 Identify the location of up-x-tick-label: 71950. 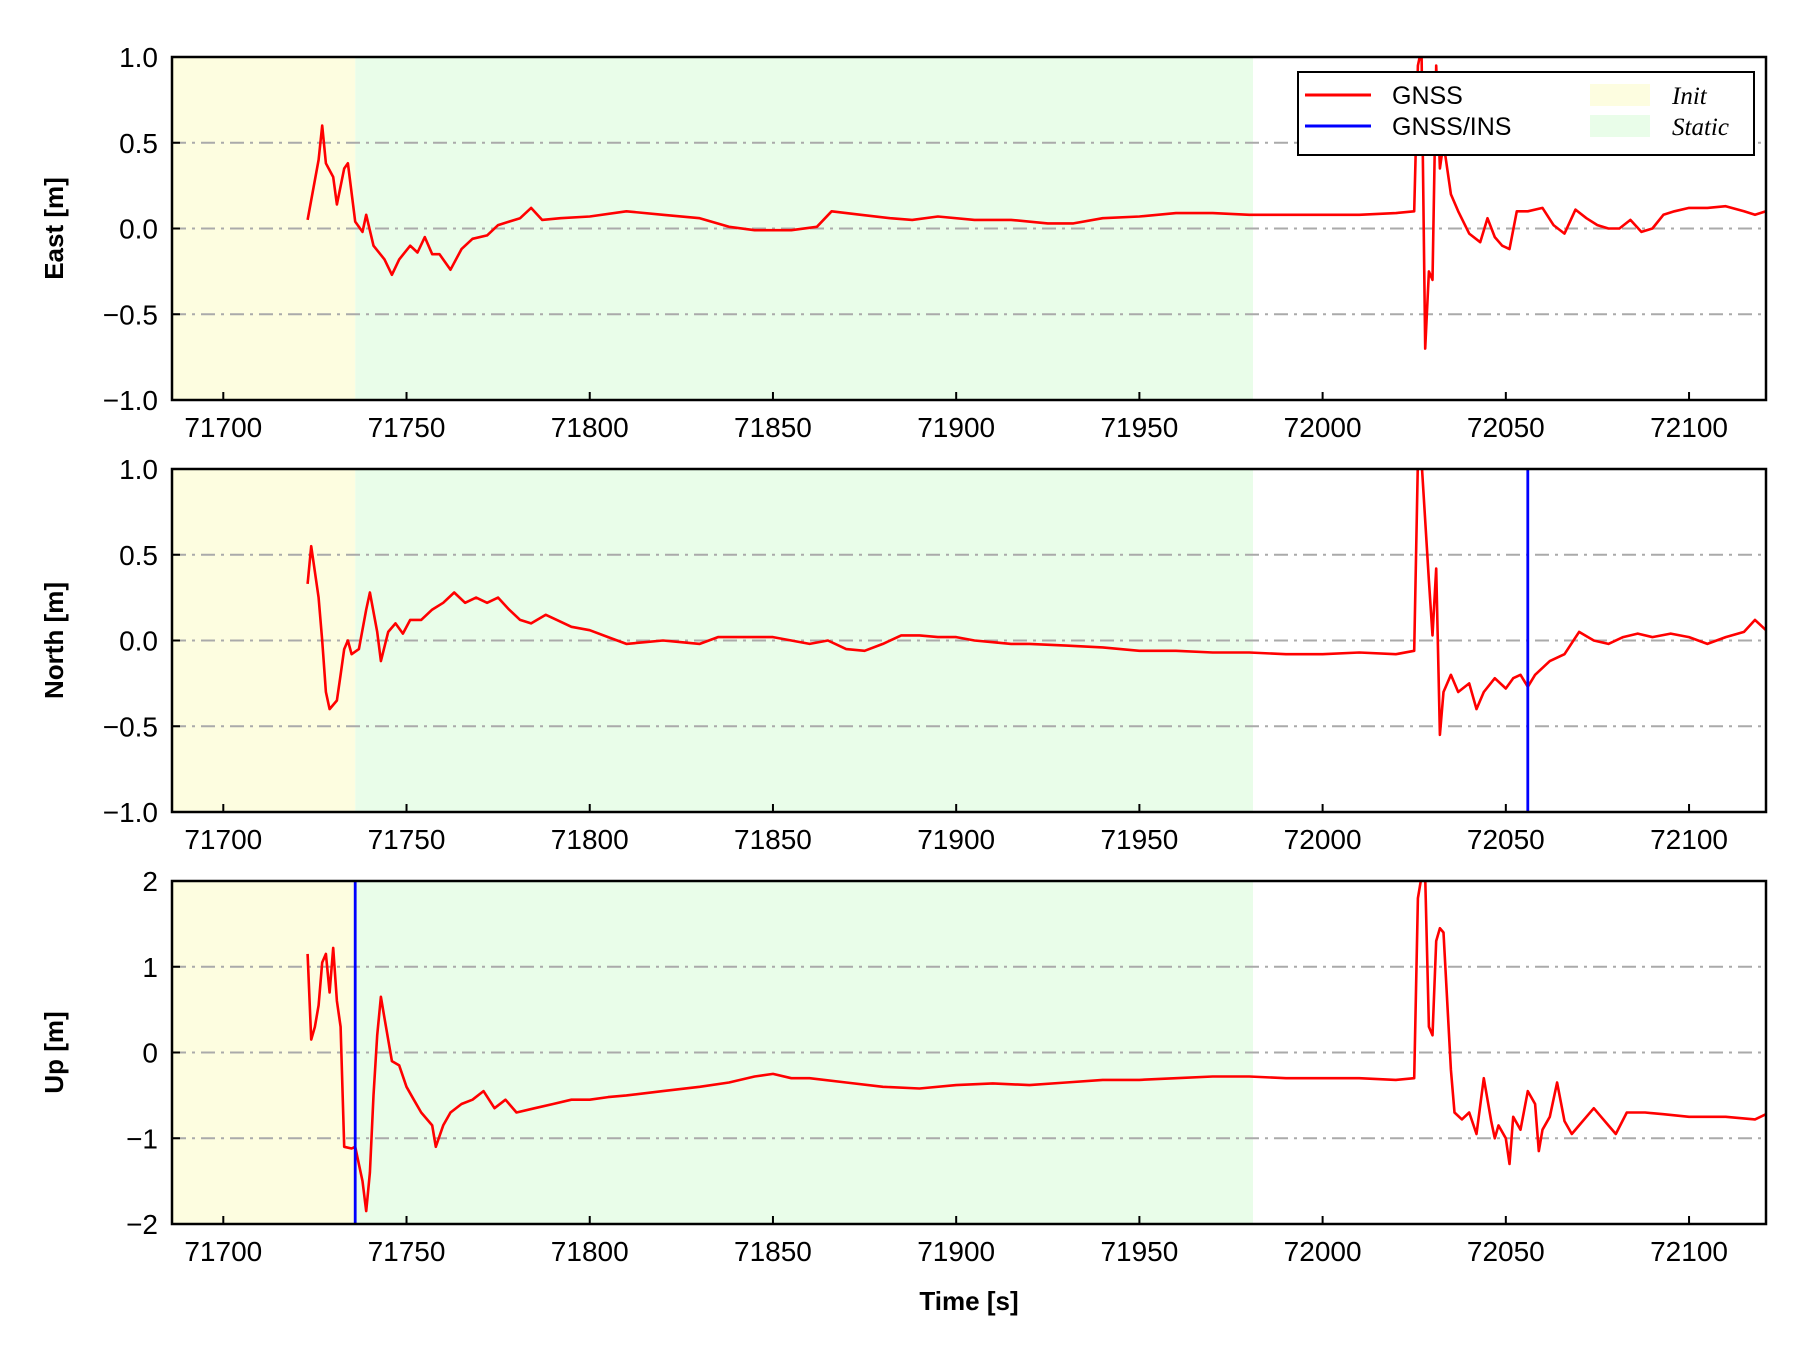
(1139, 1251).